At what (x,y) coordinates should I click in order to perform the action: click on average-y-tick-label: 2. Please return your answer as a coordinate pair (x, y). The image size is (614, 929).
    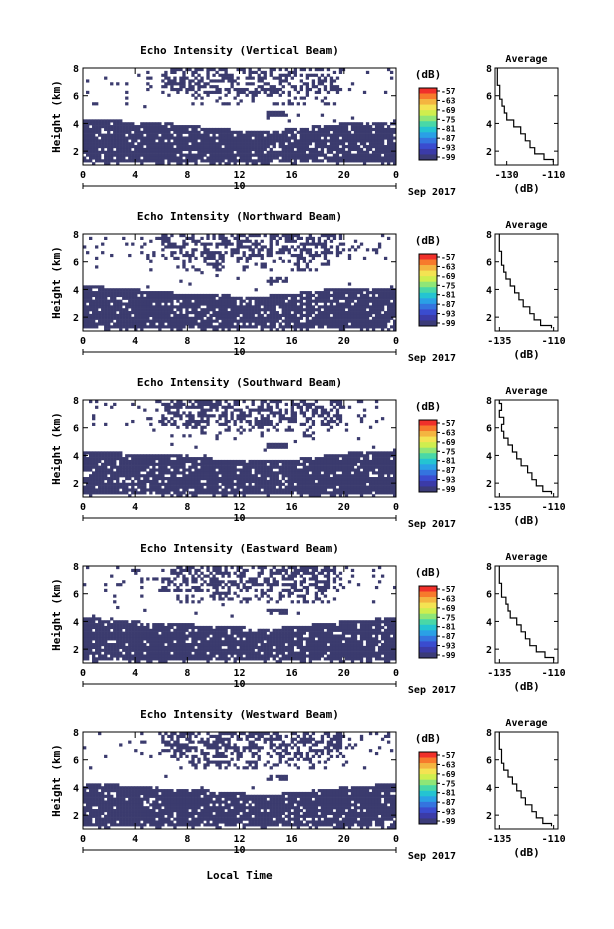
    Looking at the image, I should click on (489, 152).